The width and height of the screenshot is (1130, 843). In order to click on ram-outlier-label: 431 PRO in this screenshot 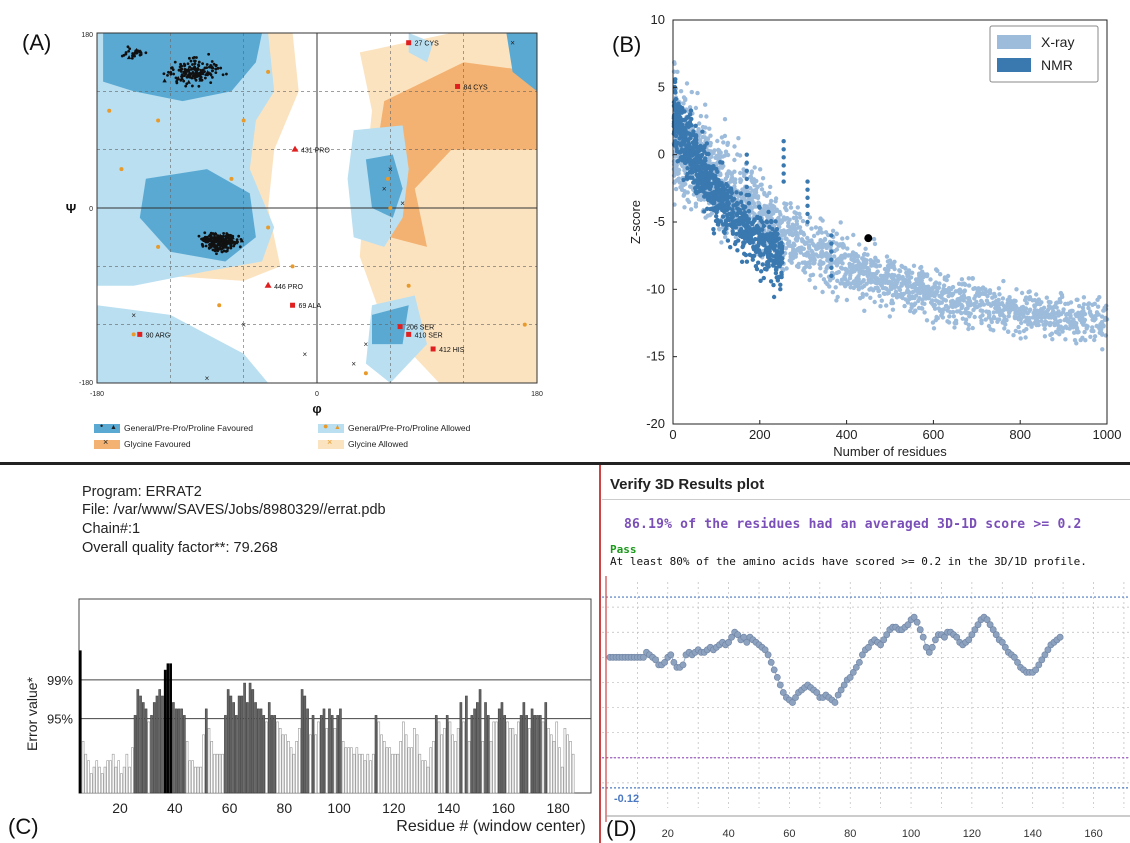, I will do `click(315, 151)`.